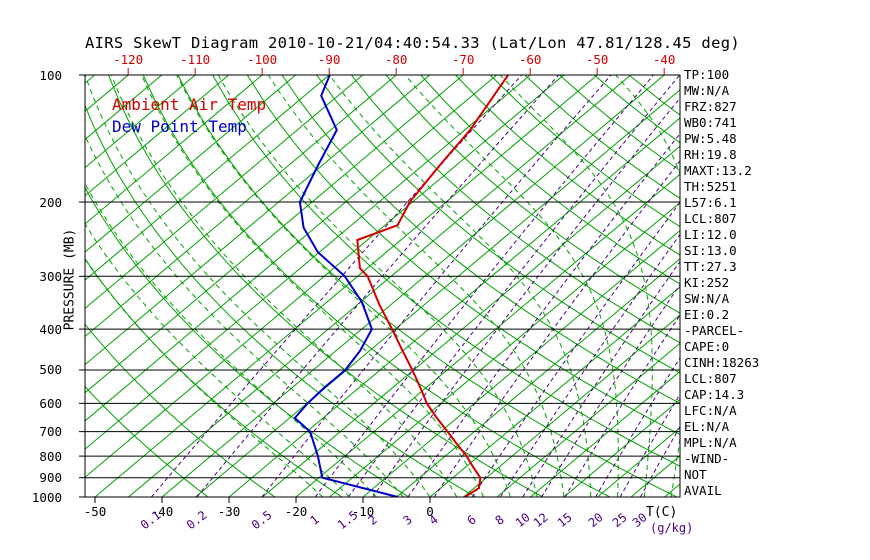 The image size is (870, 560). I want to click on pressure-tick-label: 1000, so click(46, 497).